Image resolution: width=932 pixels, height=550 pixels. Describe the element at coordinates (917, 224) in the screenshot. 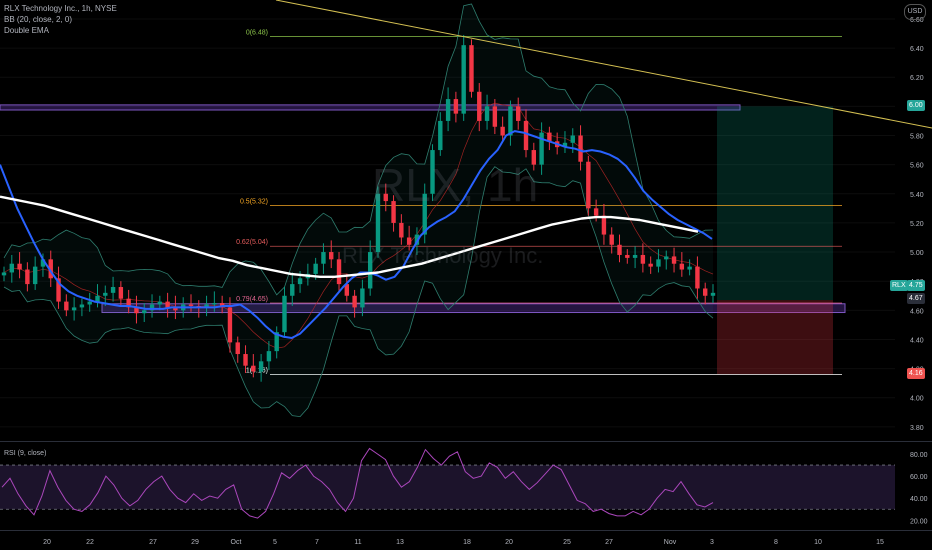

I see `price-tick-label: 5.20` at that location.